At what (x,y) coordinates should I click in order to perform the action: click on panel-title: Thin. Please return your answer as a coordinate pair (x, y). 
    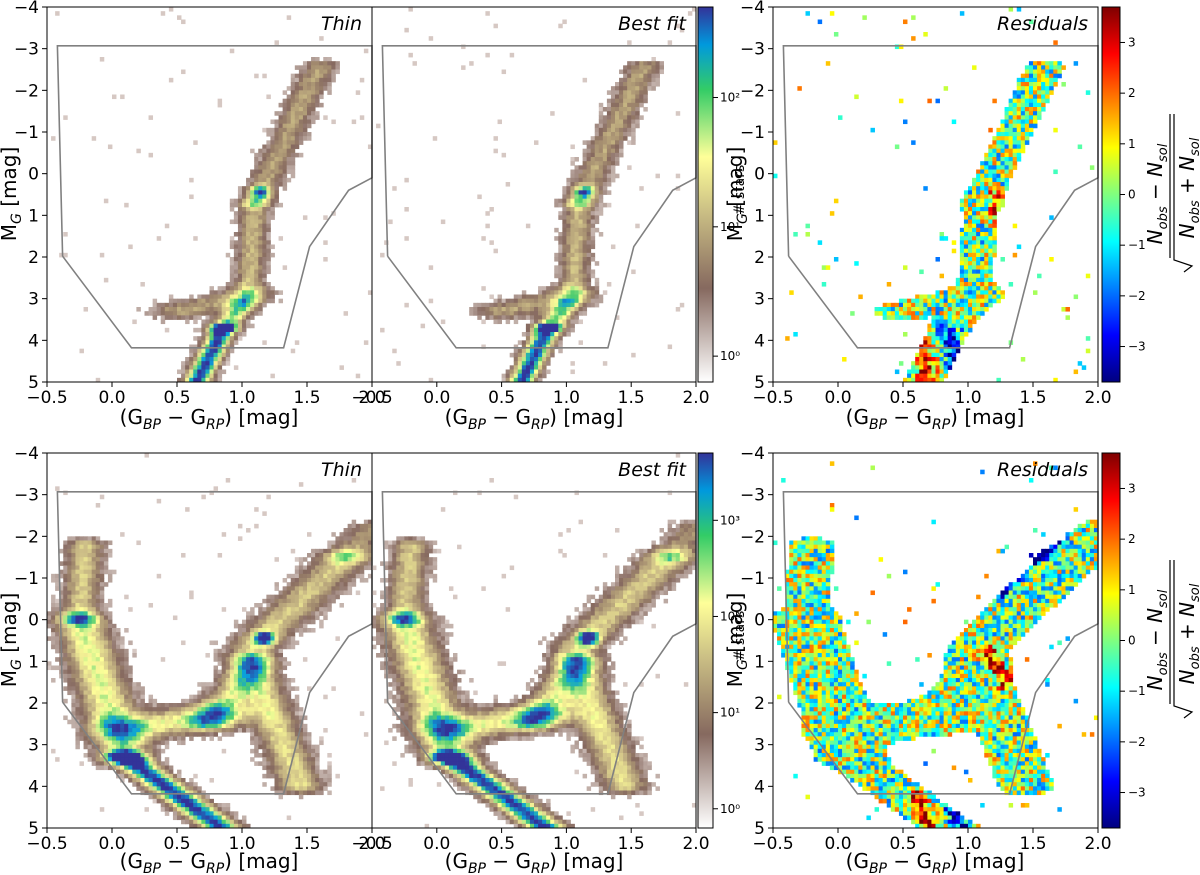
    Looking at the image, I should click on (341, 24).